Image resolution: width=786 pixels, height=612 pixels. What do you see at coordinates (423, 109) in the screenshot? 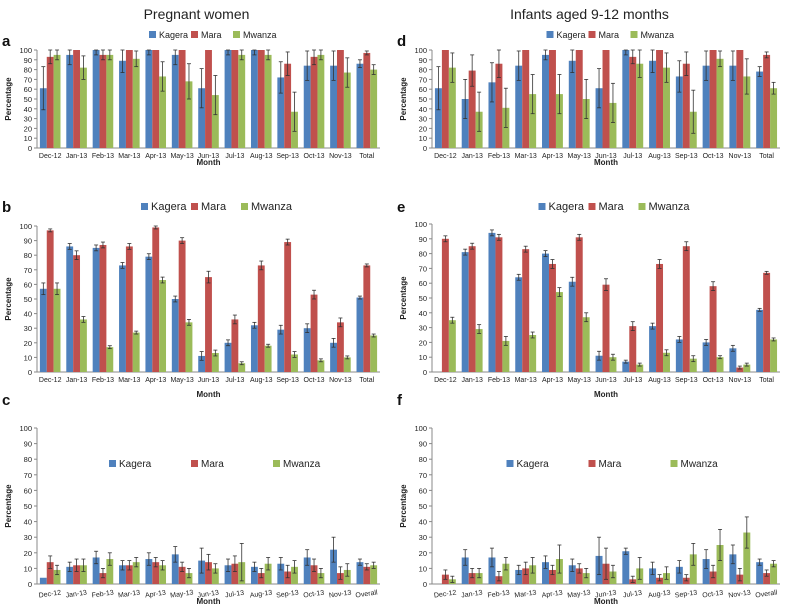
I see `panel-d-y-tick-label: 40` at bounding box center [423, 109].